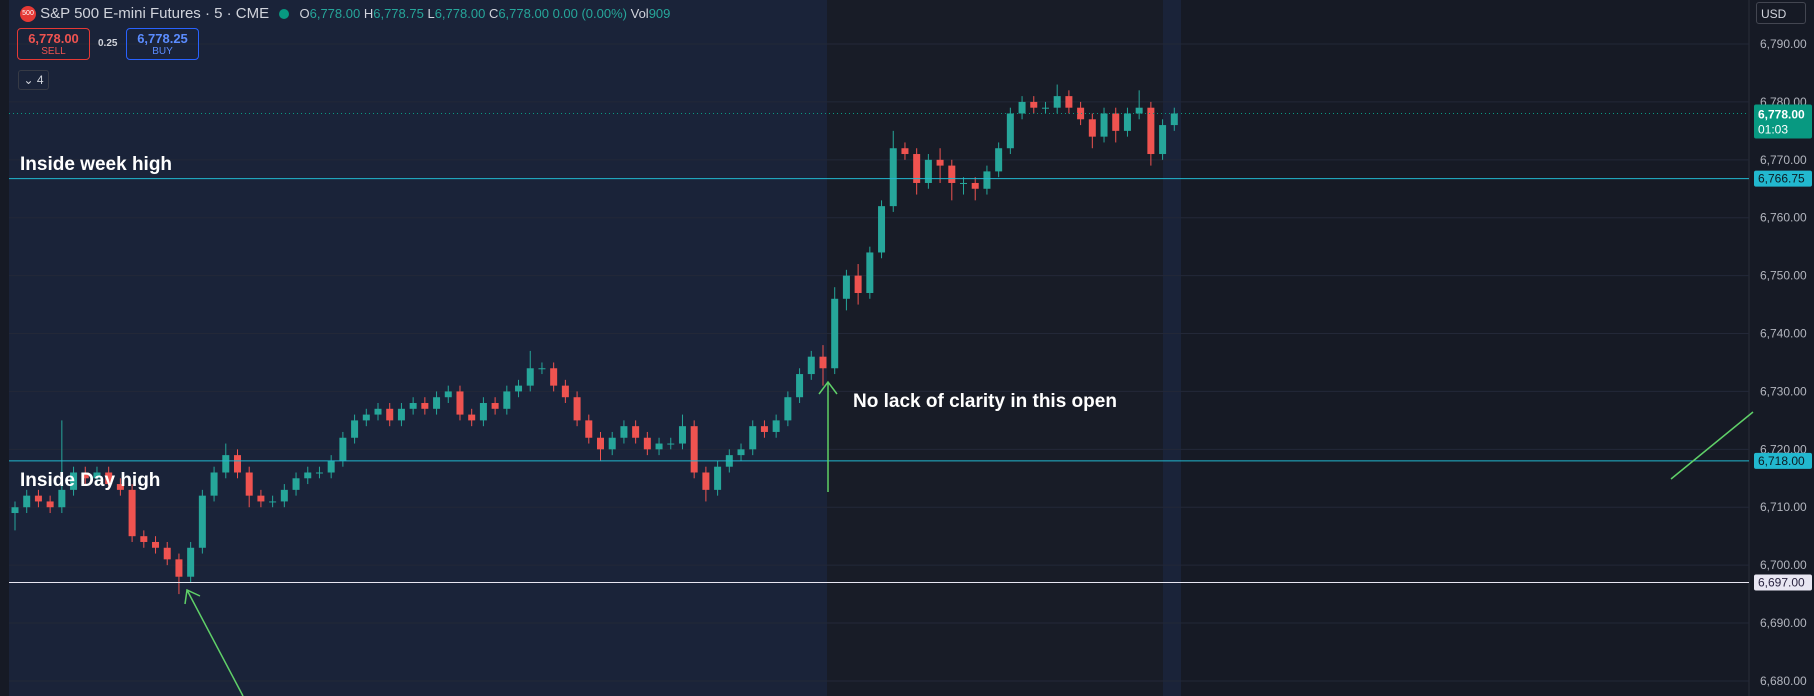 The height and width of the screenshot is (696, 1814). Describe the element at coordinates (108, 43) in the screenshot. I see `spread: 0.25` at that location.